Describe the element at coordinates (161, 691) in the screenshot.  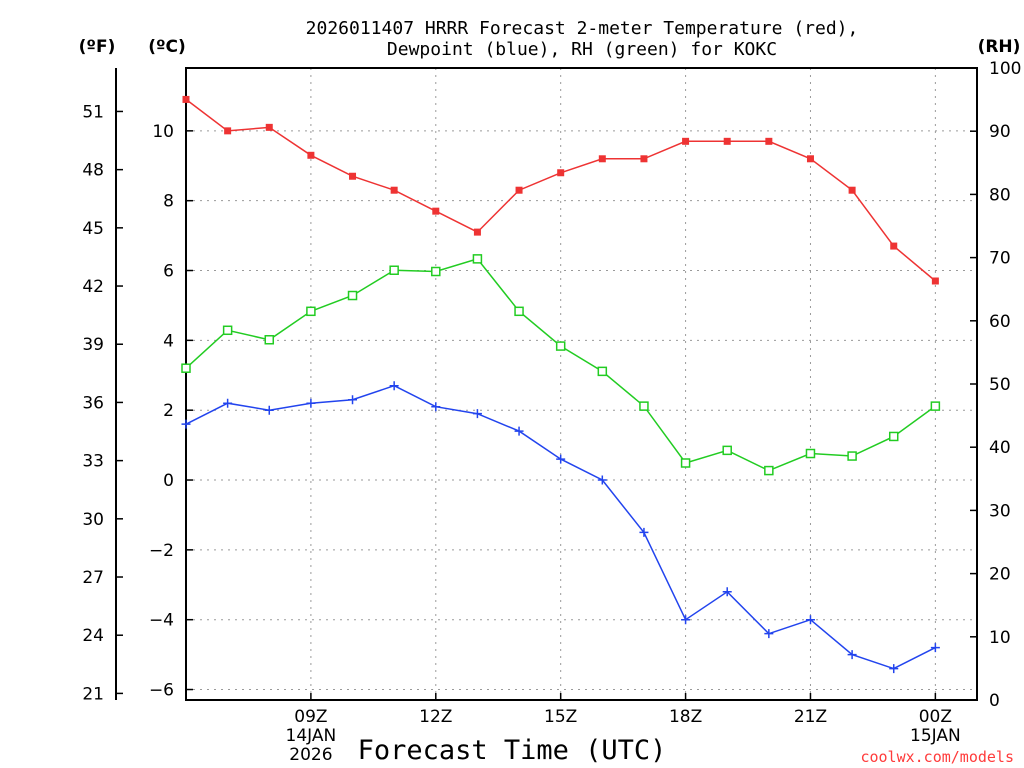
I see `celsius-tick-label: −6` at that location.